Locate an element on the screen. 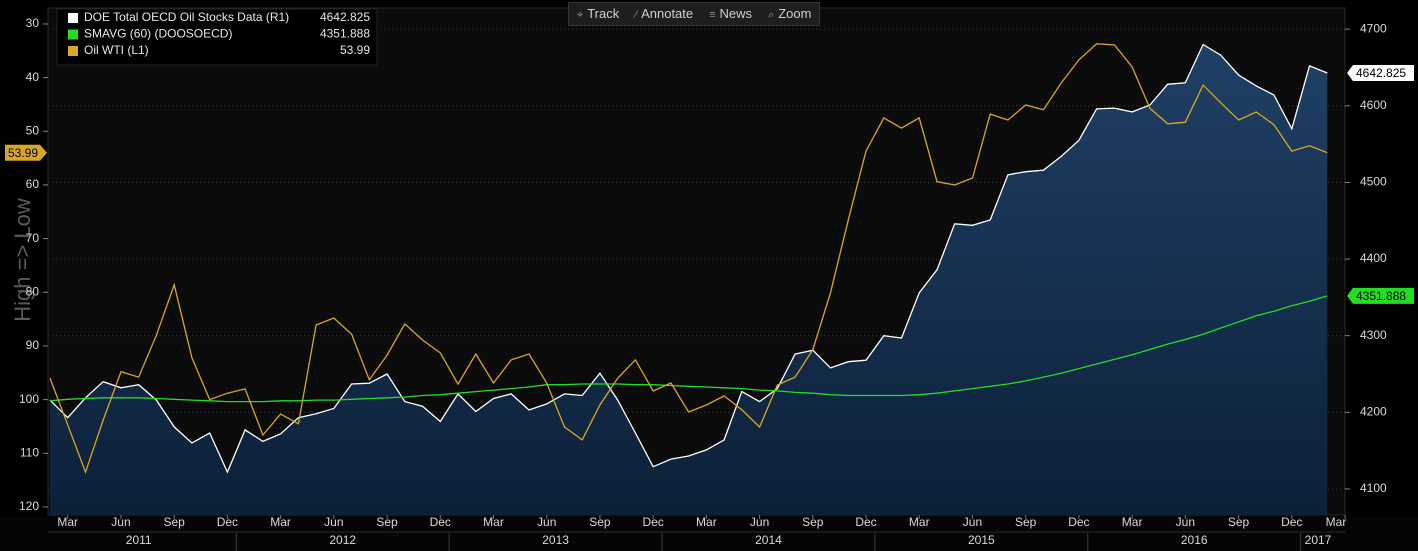 Image resolution: width=1418 pixels, height=551 pixels. y-tick-label: 80 is located at coordinates (33, 291).